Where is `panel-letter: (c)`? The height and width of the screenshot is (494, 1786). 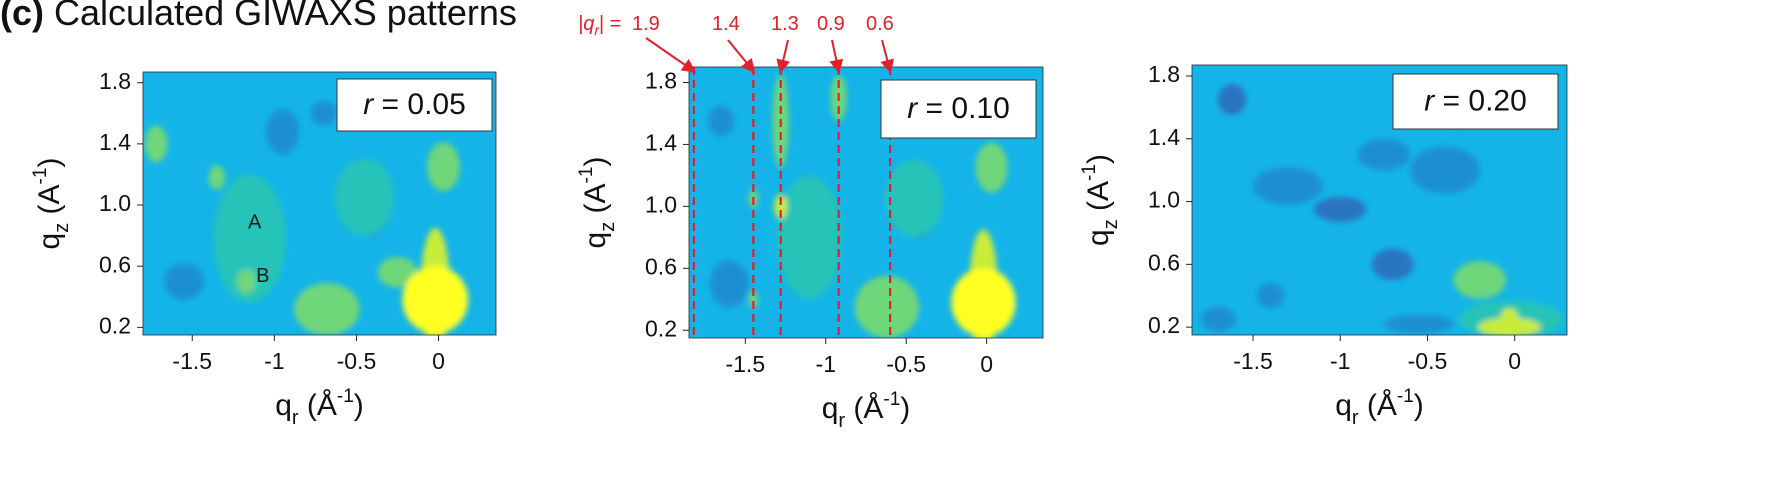 panel-letter: (c) is located at coordinates (22, 16).